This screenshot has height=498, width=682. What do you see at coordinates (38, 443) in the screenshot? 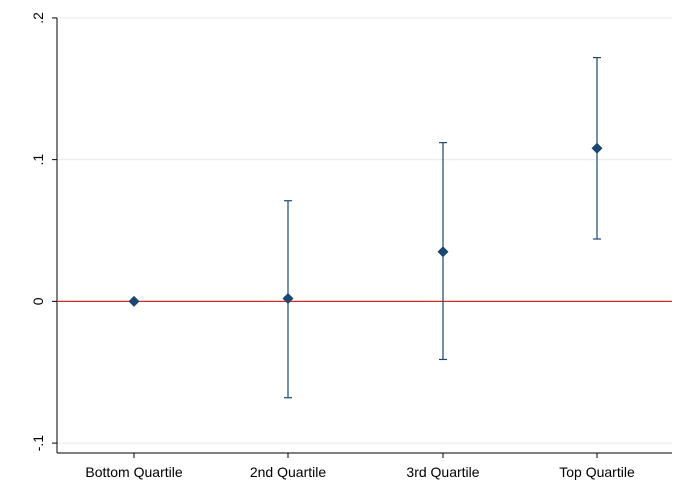
I see `y-tick-label: -.1` at bounding box center [38, 443].